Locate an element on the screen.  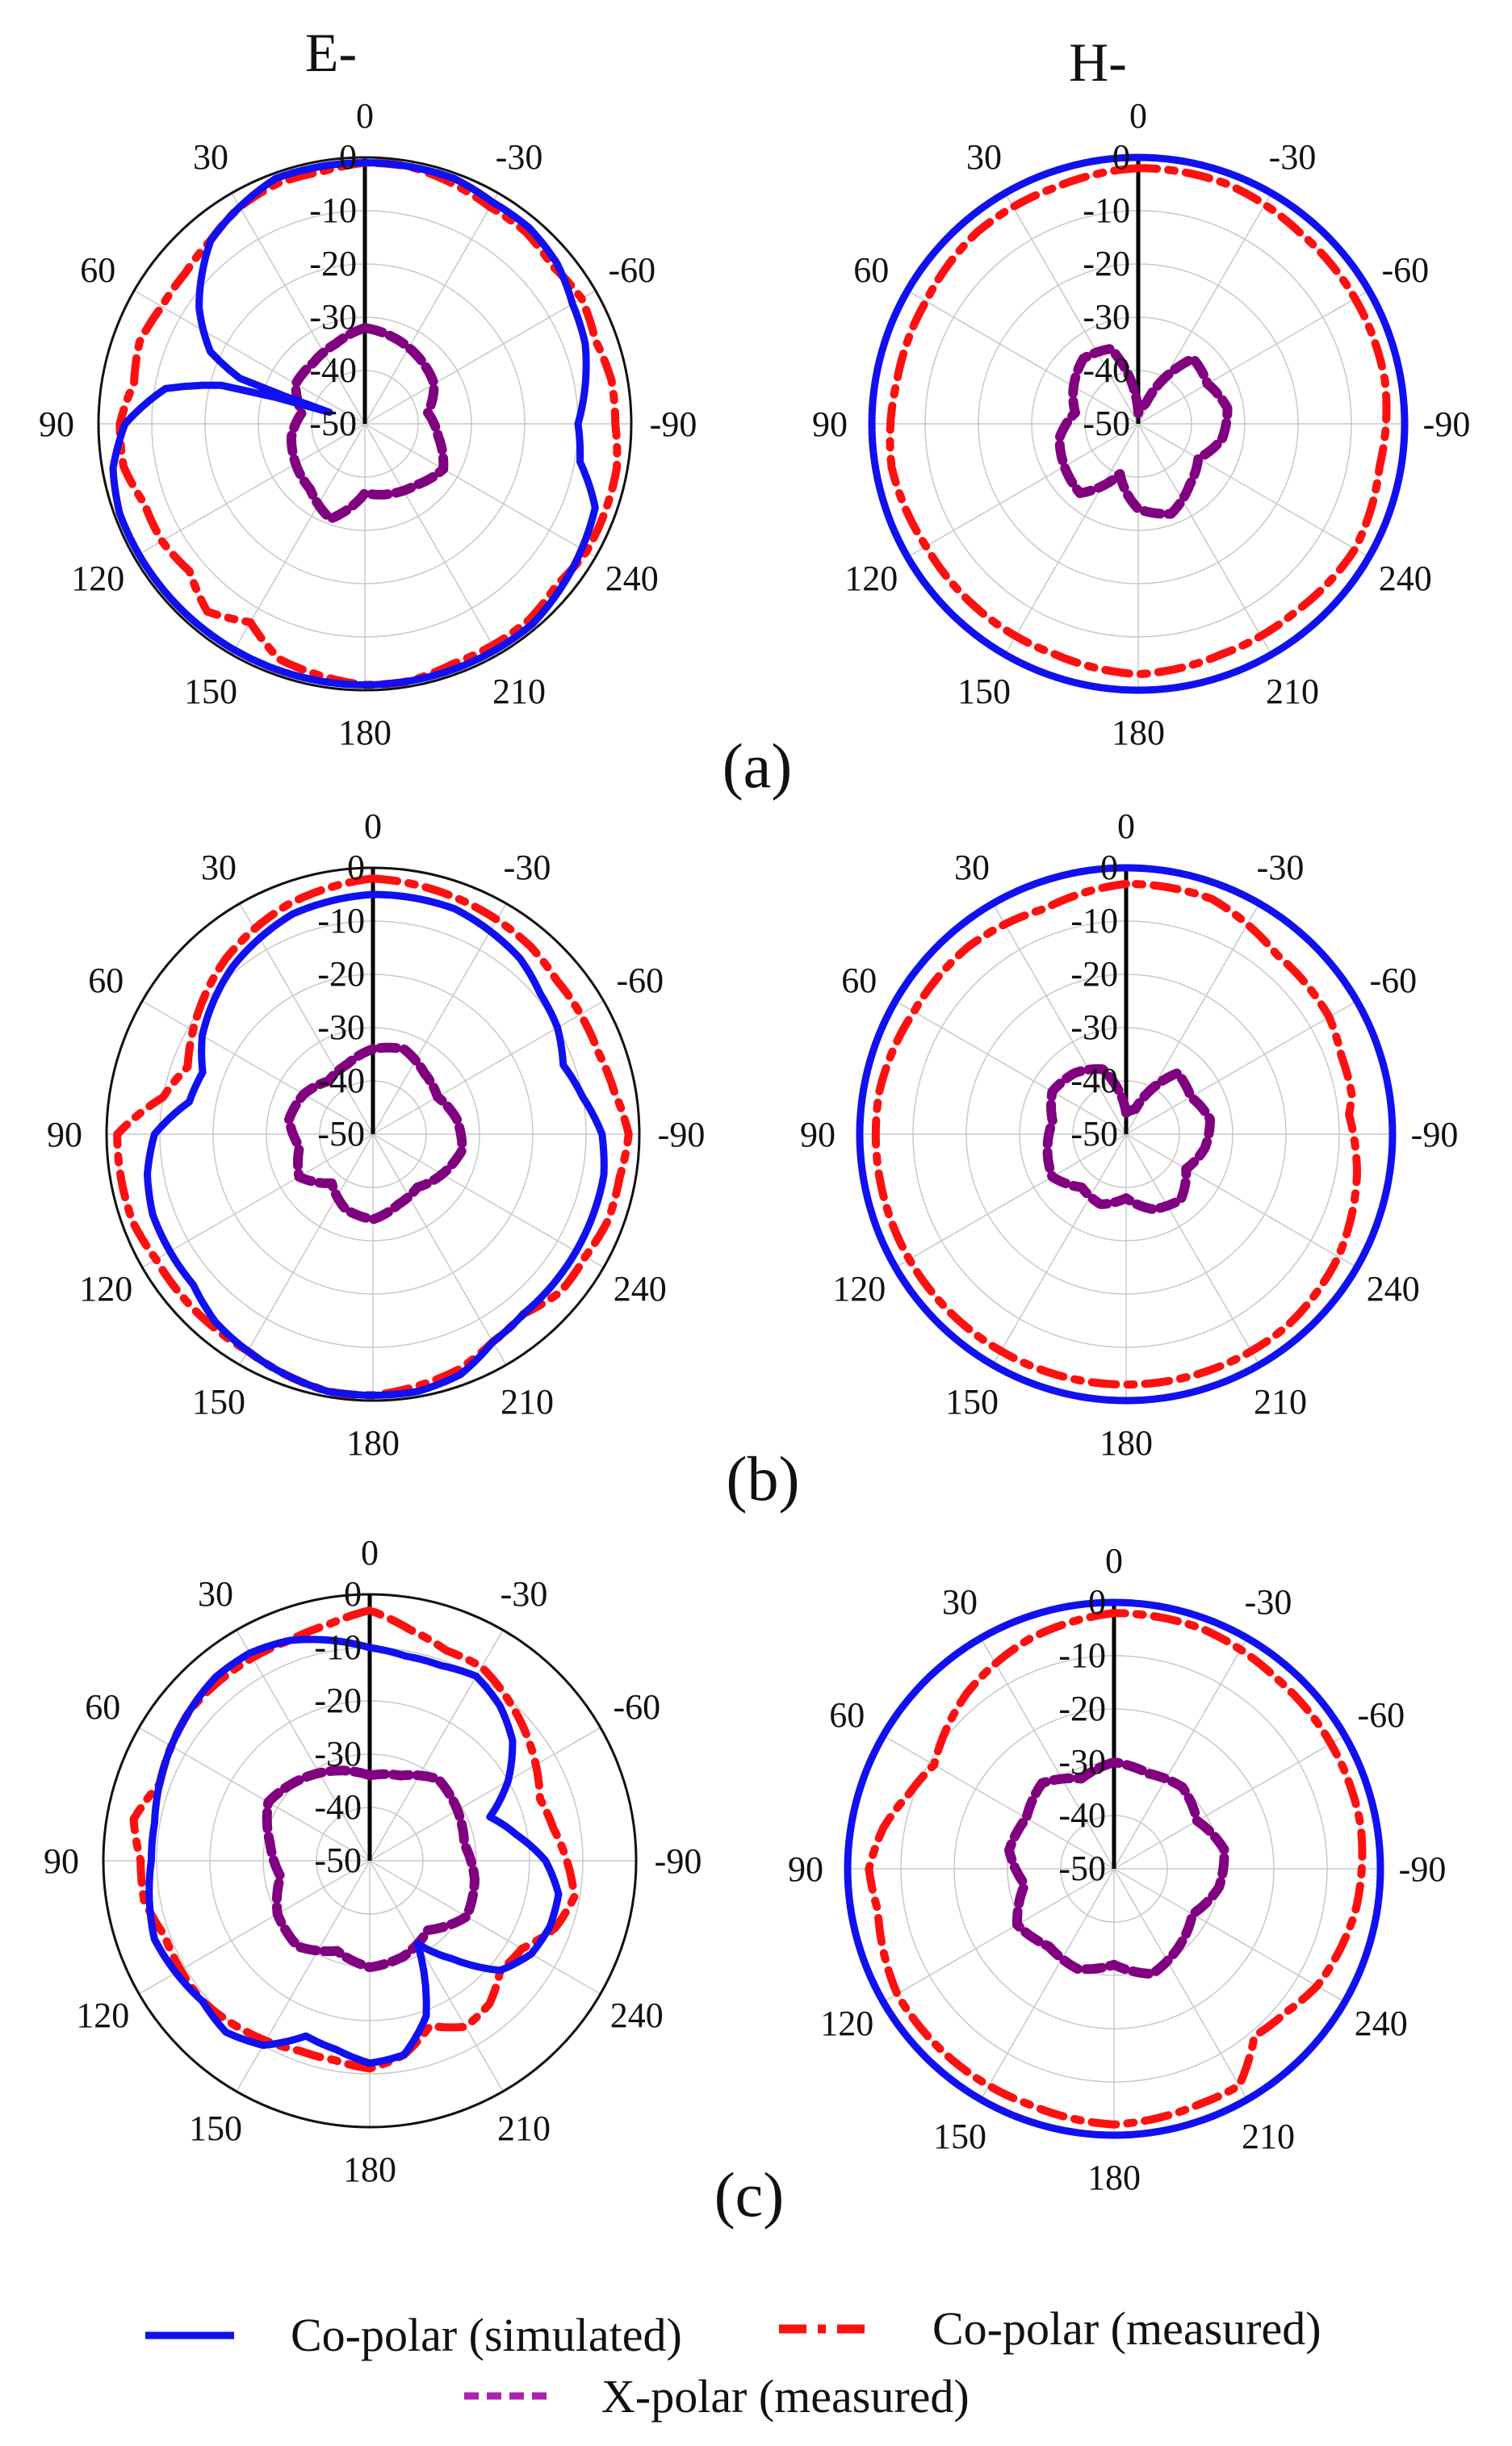
column-label-e: E- is located at coordinates (331, 52).